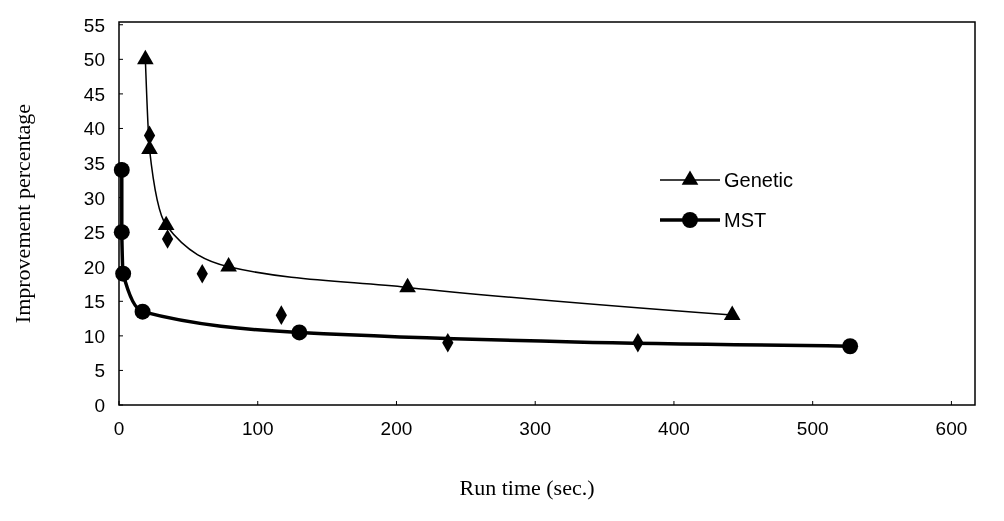 This screenshot has width=1004, height=521. What do you see at coordinates (951, 428) in the screenshot?
I see `x-tick-label: 600` at bounding box center [951, 428].